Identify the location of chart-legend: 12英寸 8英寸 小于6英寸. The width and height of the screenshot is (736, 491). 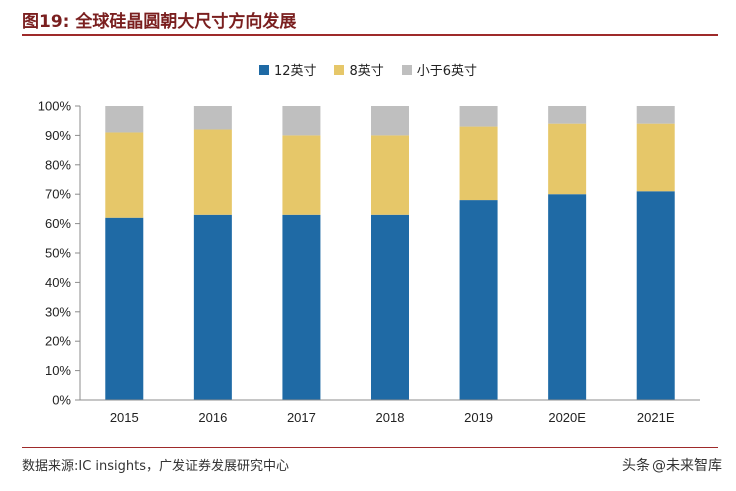
(368, 69).